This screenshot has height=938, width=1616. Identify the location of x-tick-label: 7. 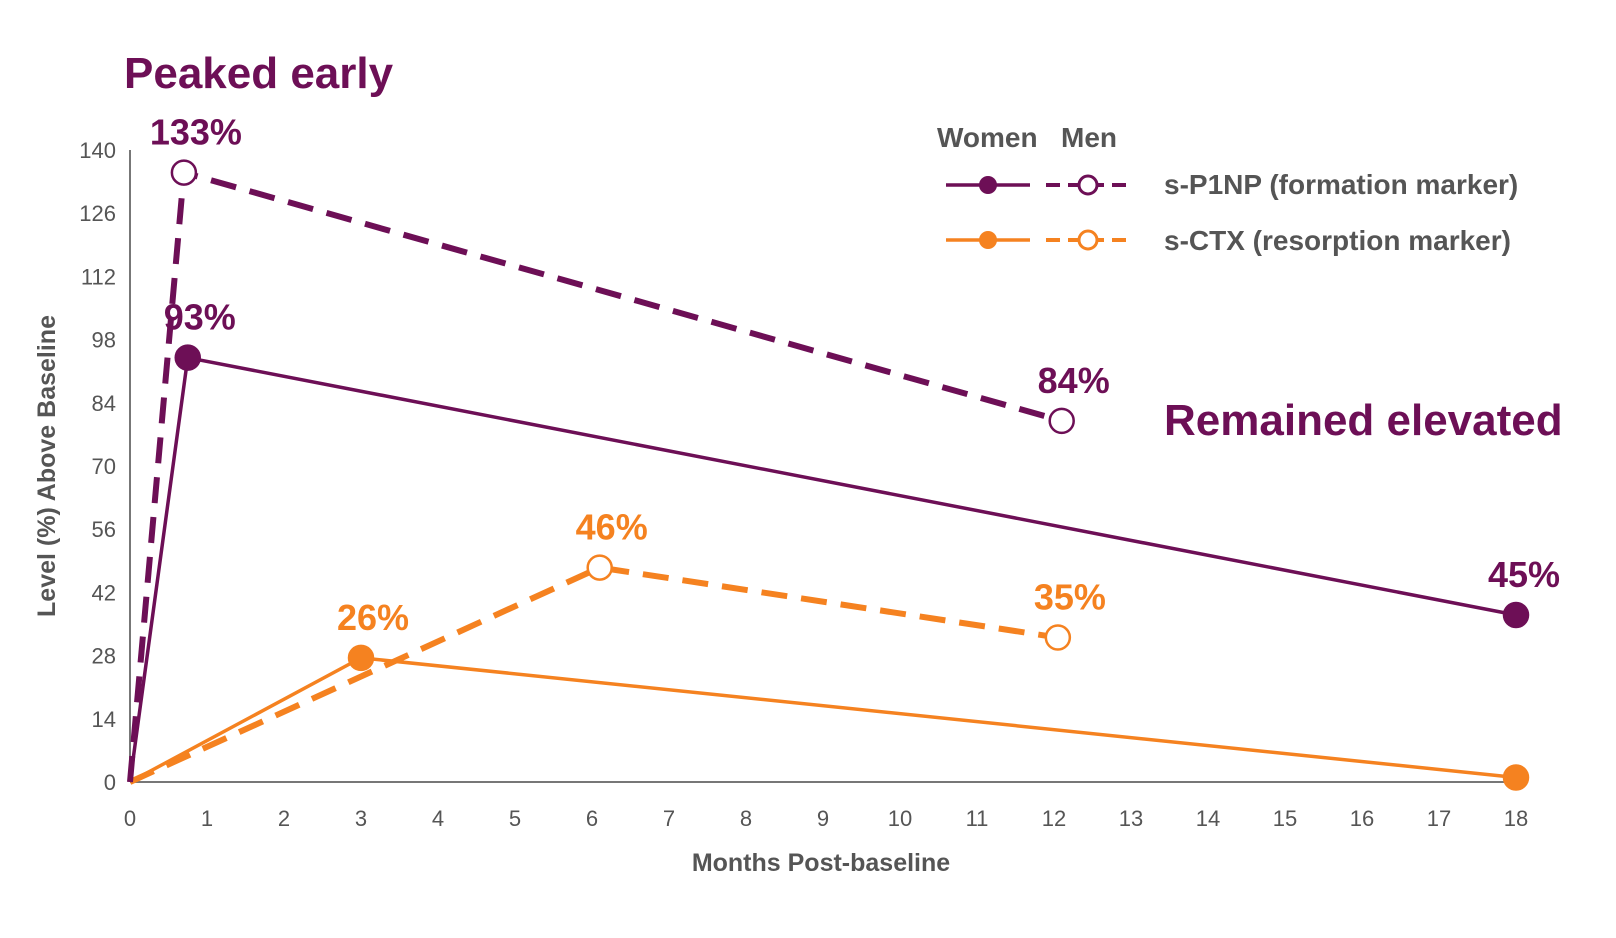
(669, 818).